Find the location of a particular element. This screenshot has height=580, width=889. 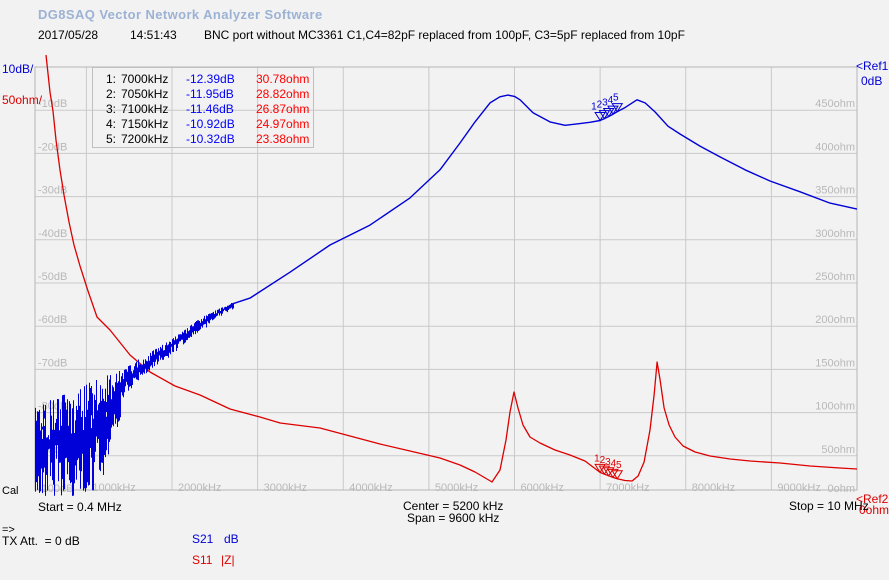

marker-index: 2: is located at coordinates (111, 94).